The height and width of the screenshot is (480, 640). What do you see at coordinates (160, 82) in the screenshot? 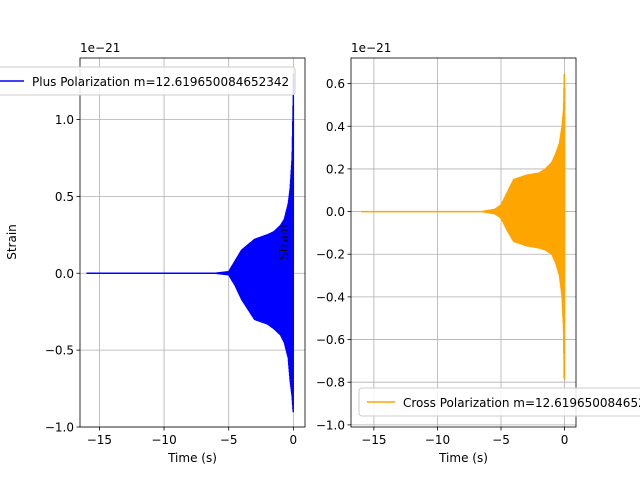
I see `legend-label: Plus Polarization m=12.619650084652342` at bounding box center [160, 82].